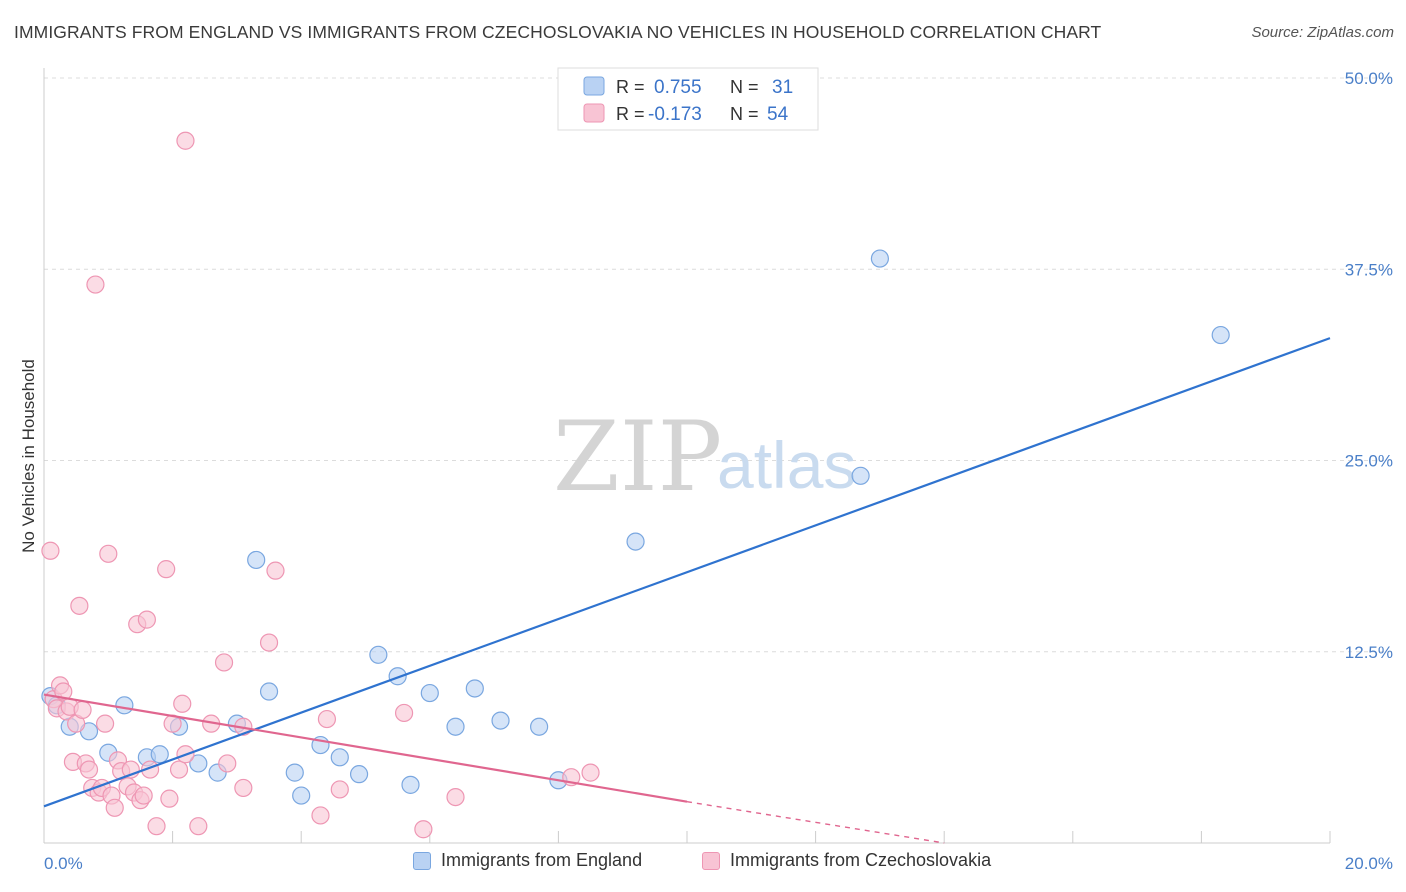 Image resolution: width=1406 pixels, height=892 pixels. I want to click on legend-swatch-england, so click(594, 86).